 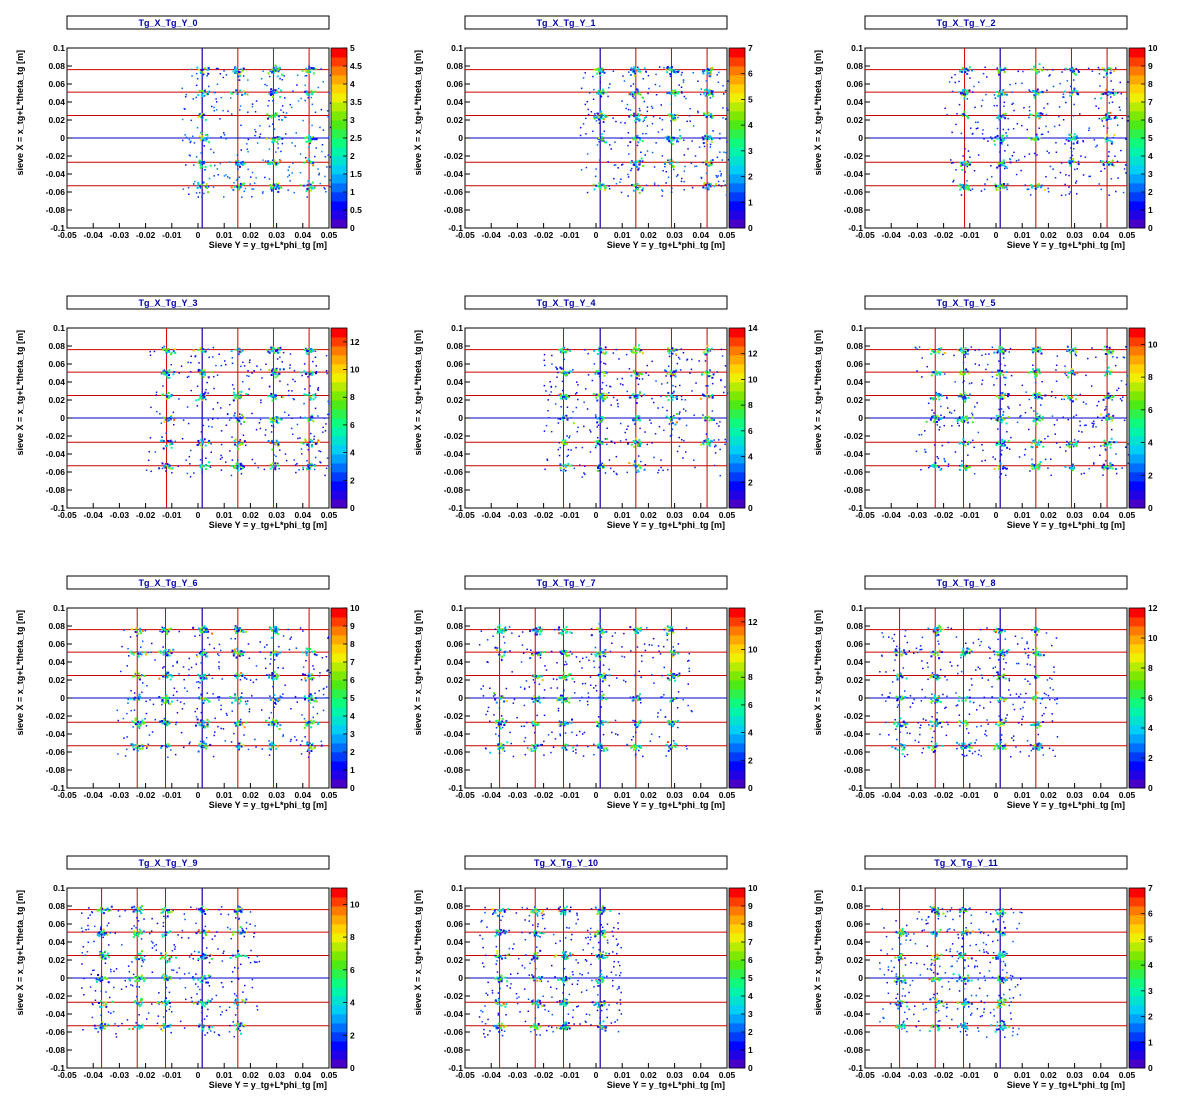 What do you see at coordinates (352, 84) in the screenshot?
I see `z-tick-label: 4` at bounding box center [352, 84].